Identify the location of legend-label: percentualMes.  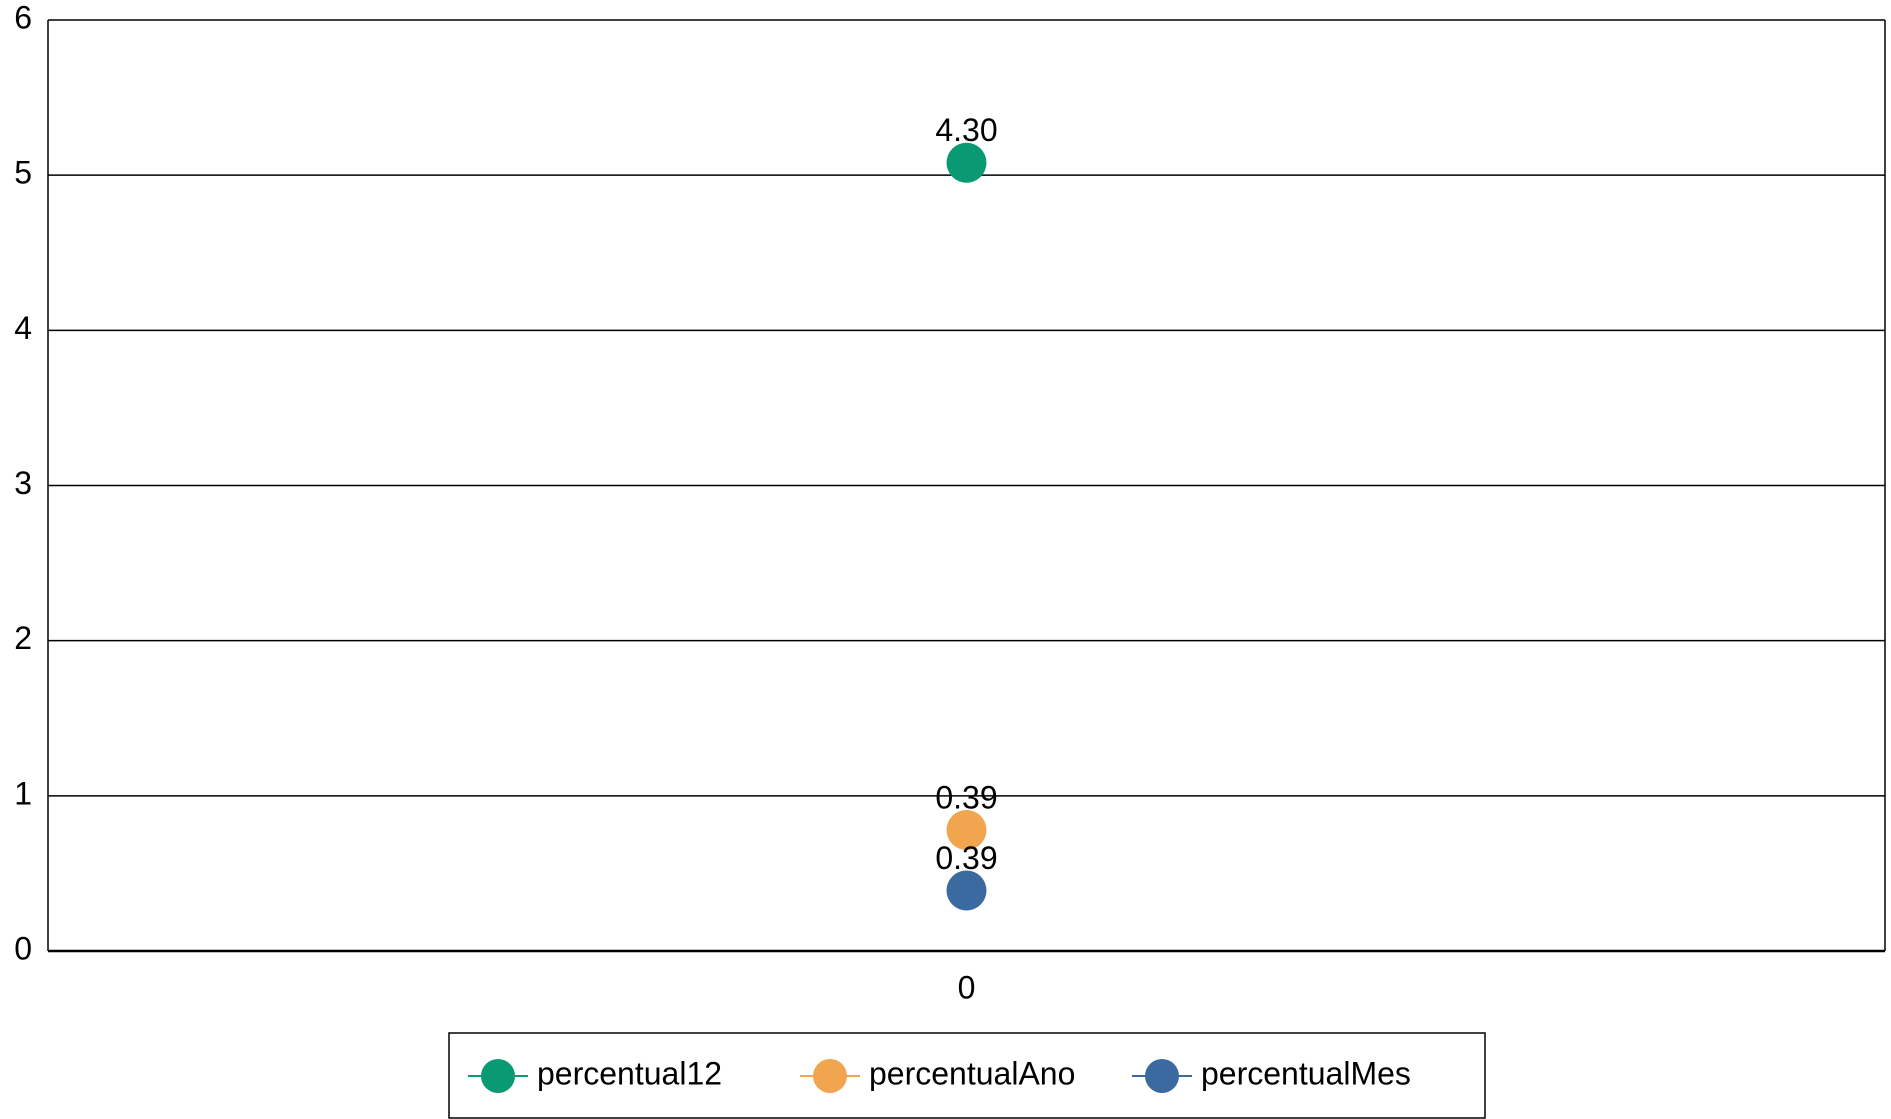
(1306, 1073).